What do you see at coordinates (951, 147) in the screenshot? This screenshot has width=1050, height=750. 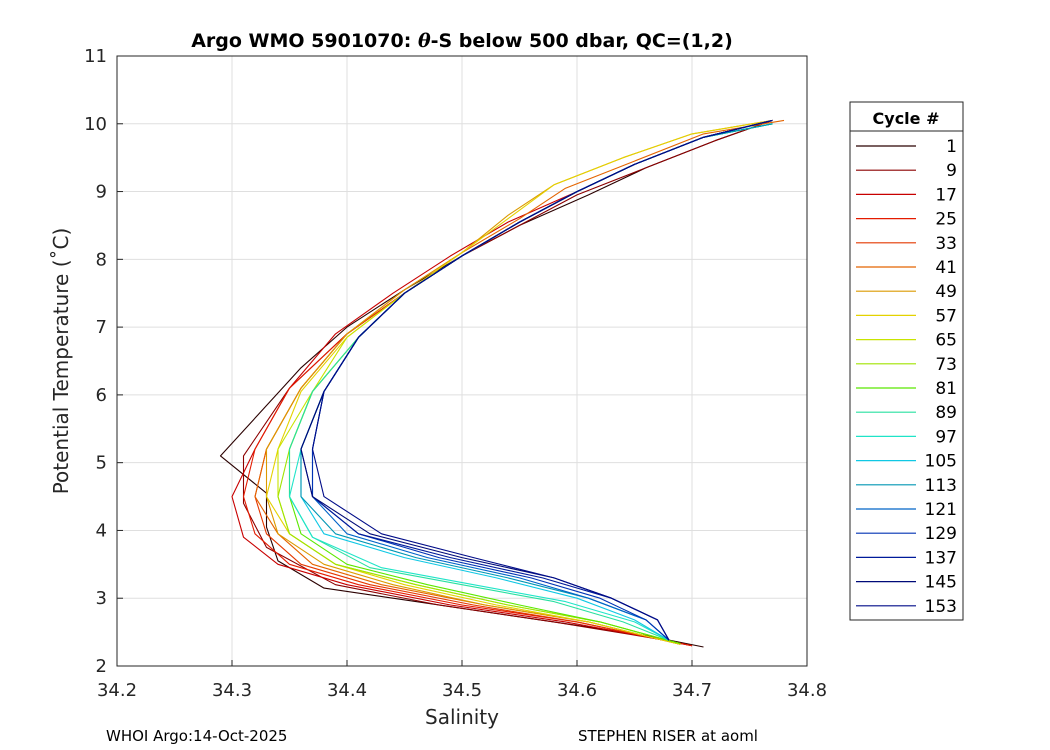 I see `legend-label: 1` at bounding box center [951, 147].